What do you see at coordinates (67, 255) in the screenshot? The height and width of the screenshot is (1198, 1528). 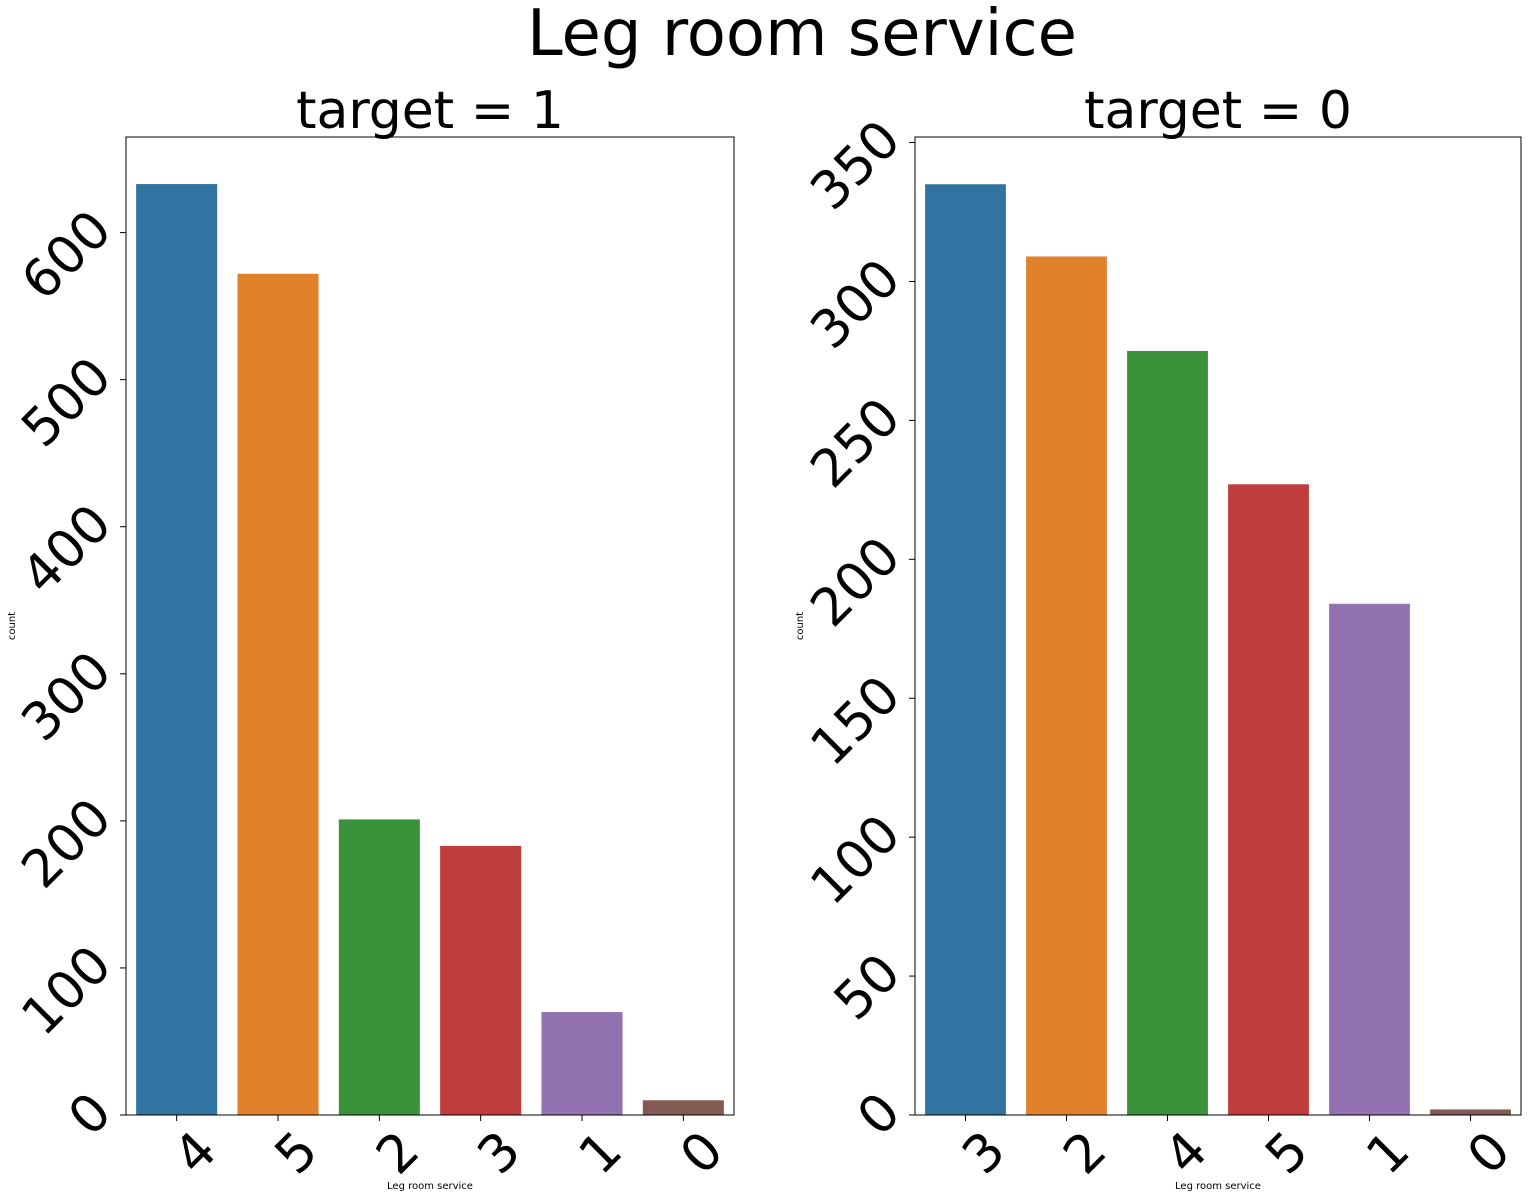 I see `y-tick-label: 600` at bounding box center [67, 255].